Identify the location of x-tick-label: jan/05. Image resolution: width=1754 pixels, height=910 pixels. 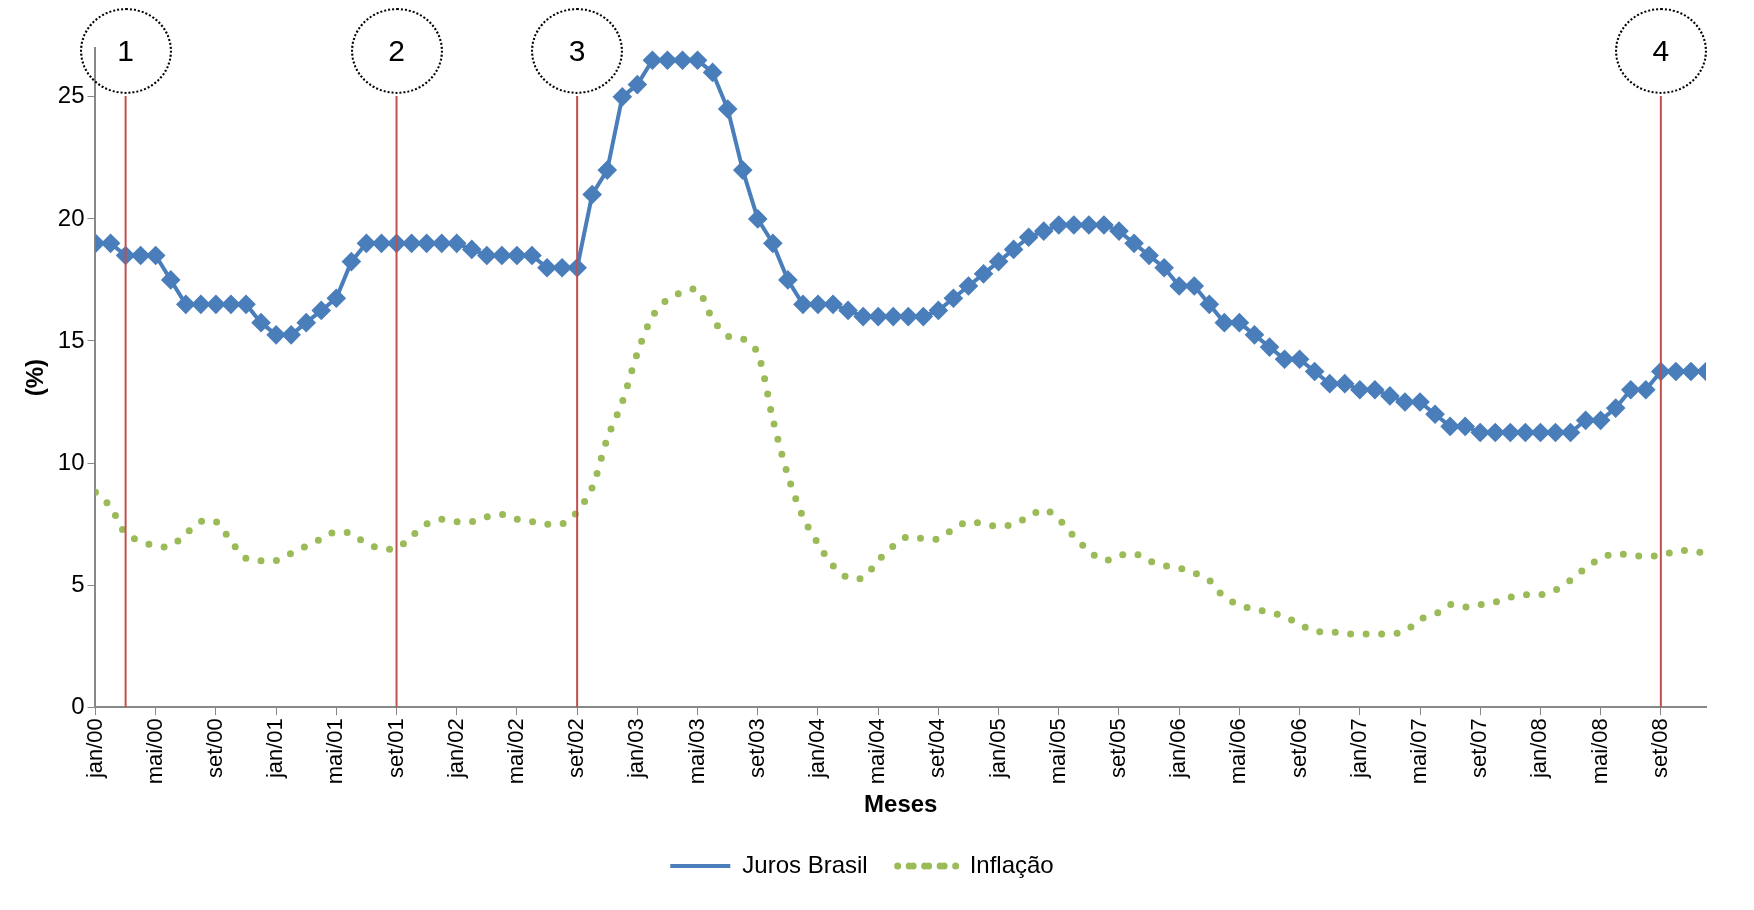
(997, 749).